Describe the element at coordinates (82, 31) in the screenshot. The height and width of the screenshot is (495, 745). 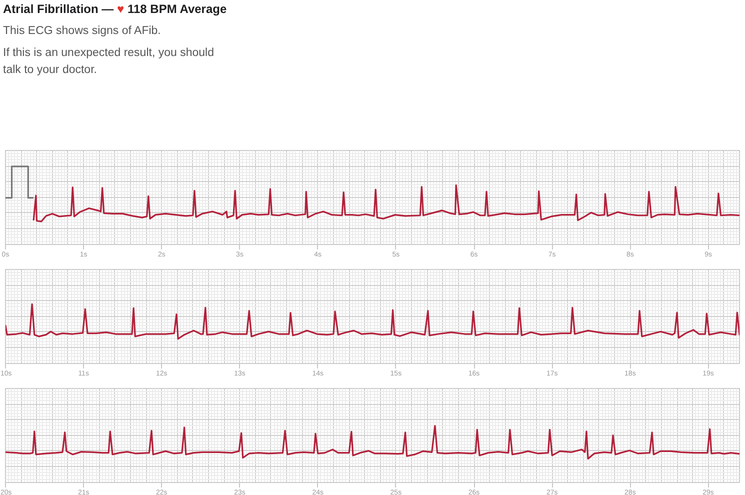
I see `chart-subtitle: This ECG shows signs of AFib.` at that location.